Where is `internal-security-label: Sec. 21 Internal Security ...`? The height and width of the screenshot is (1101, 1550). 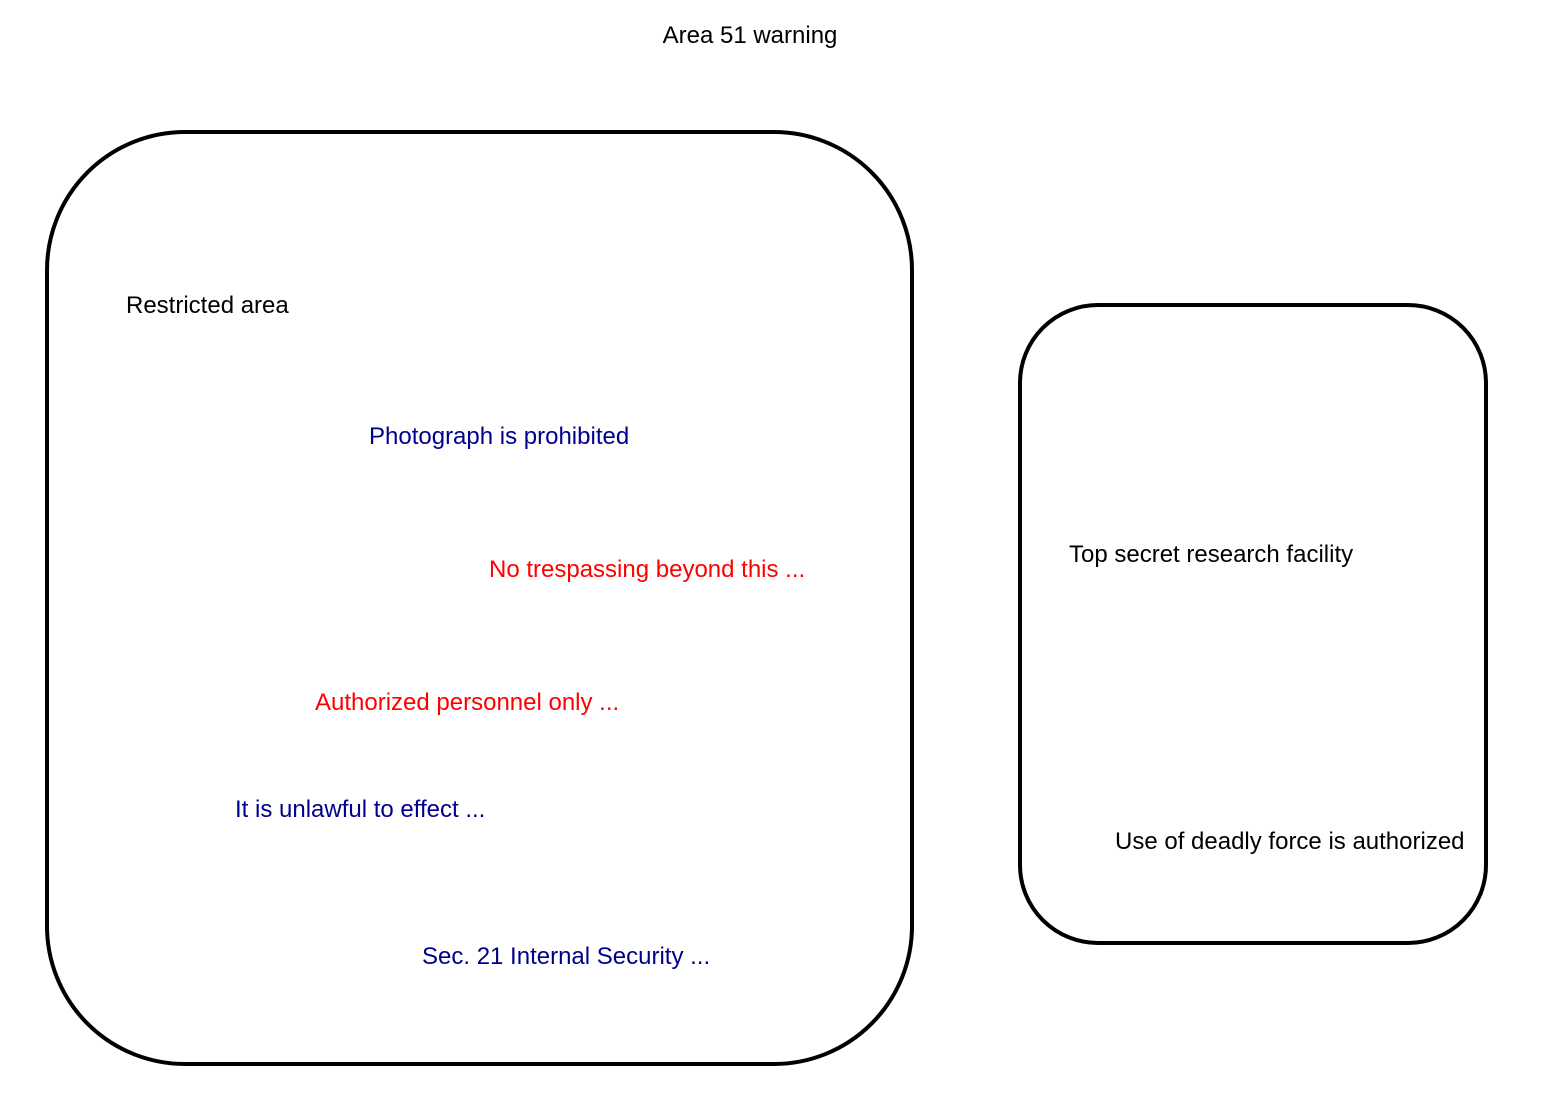
internal-security-label: Sec. 21 Internal Security ... is located at coordinates (566, 956).